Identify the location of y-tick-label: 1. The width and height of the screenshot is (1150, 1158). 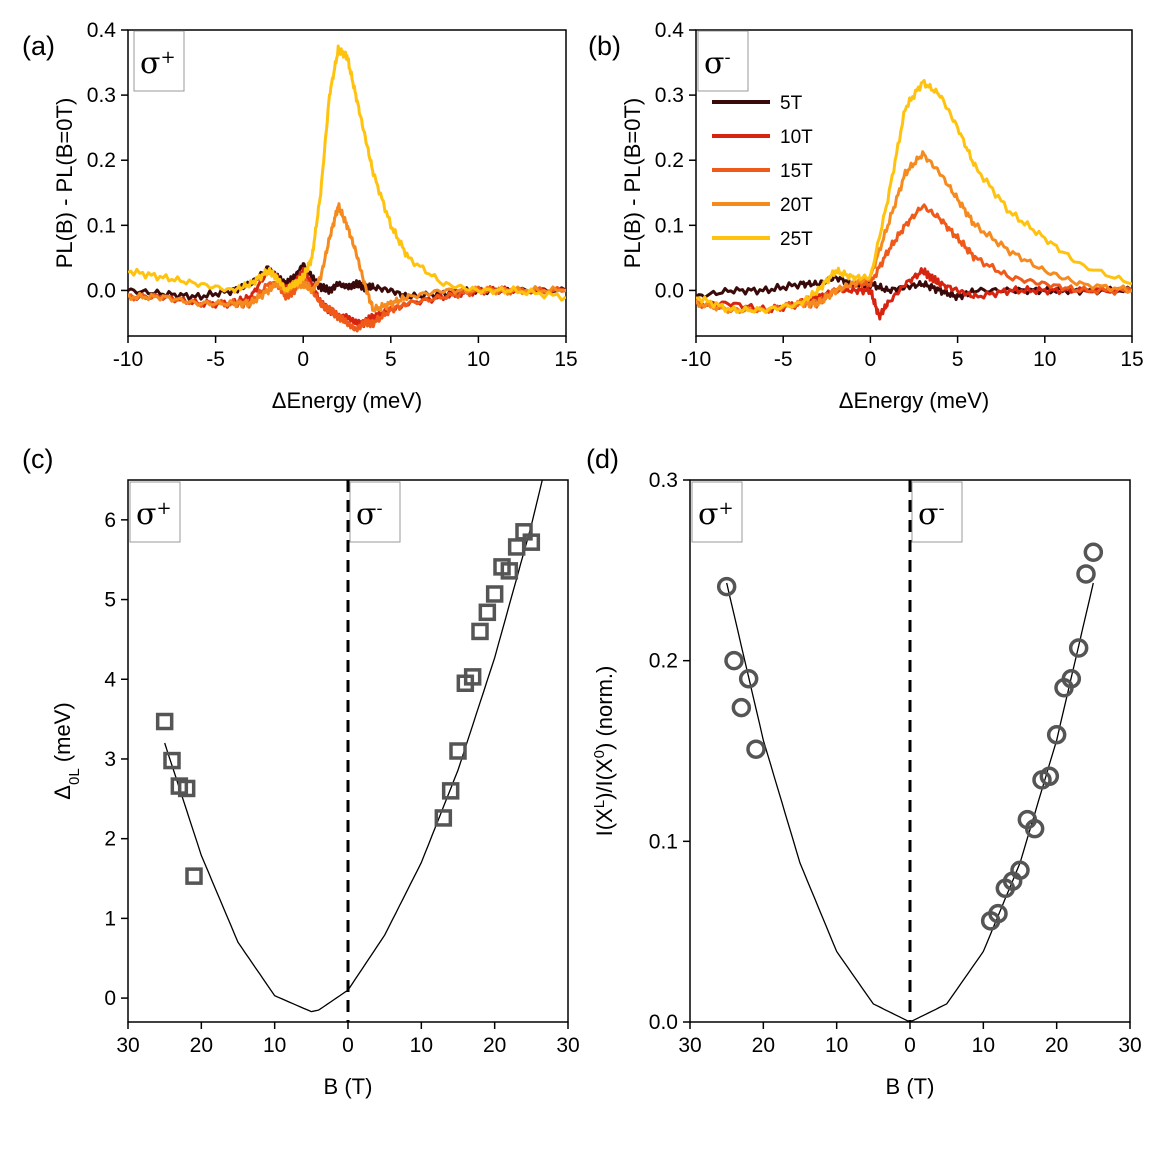
(110, 918).